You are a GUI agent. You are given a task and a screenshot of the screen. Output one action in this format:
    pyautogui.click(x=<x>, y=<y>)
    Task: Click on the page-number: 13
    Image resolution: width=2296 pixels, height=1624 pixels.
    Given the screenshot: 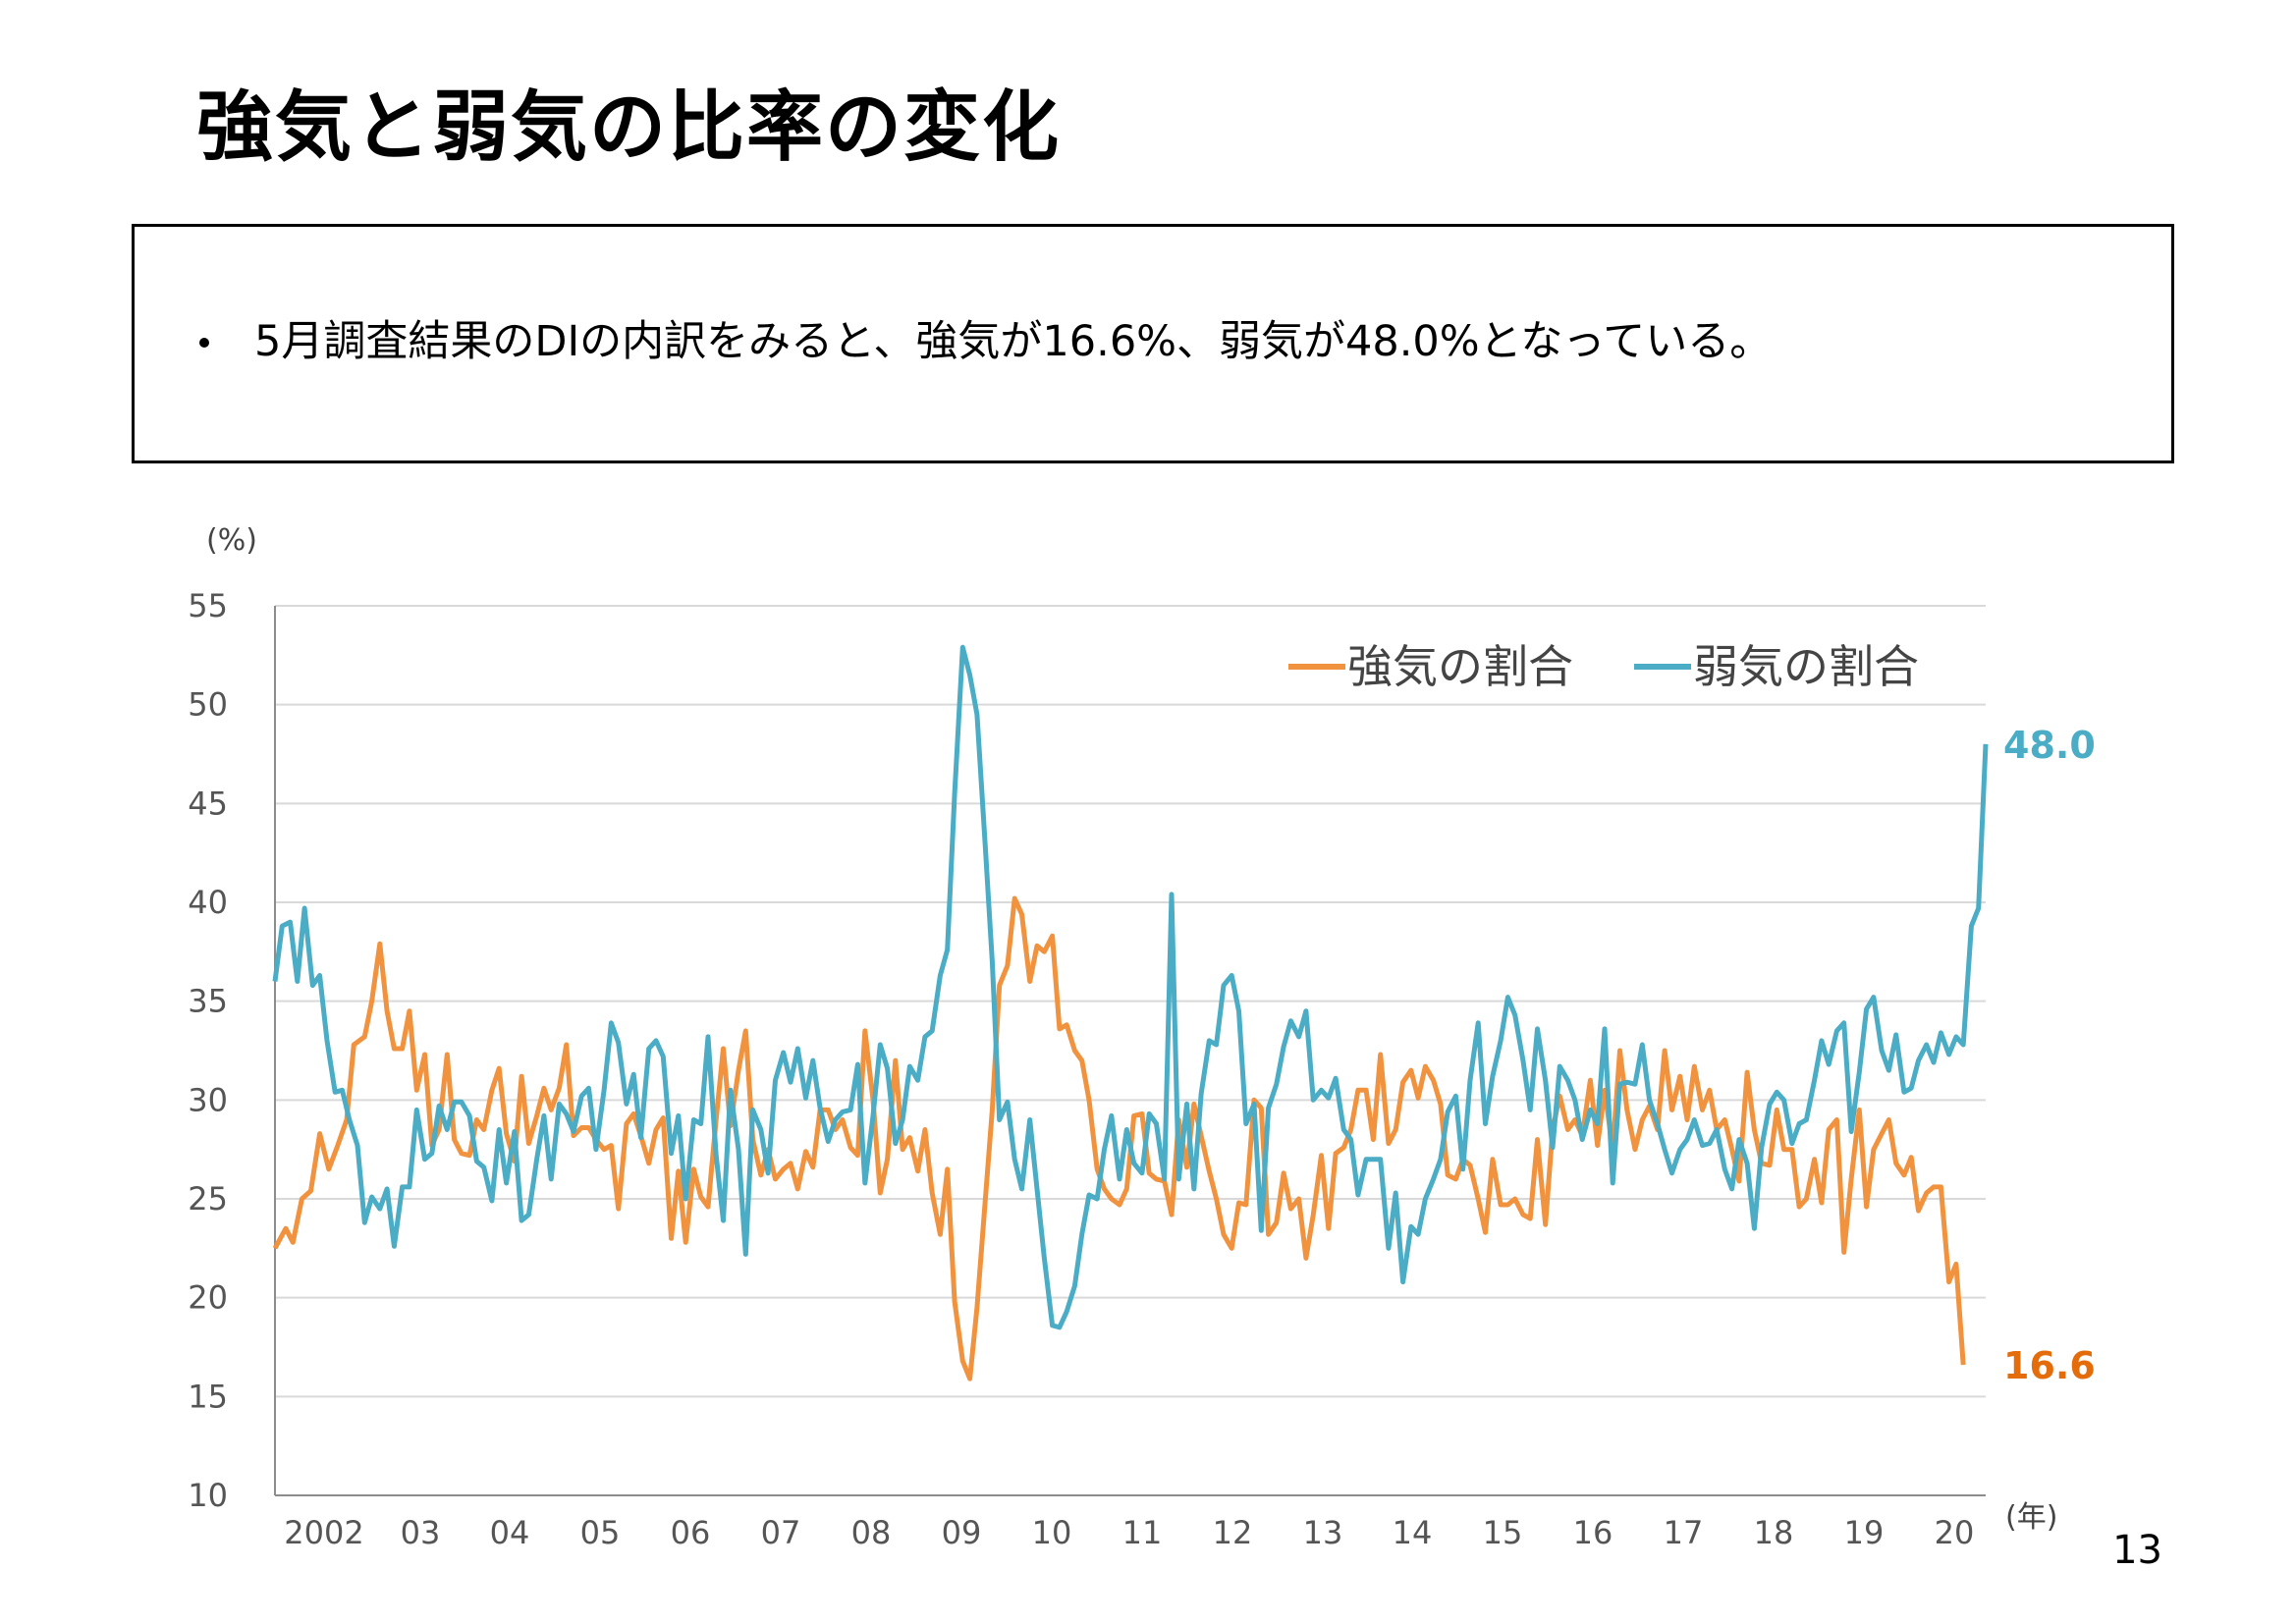 What is the action you would take?
    pyautogui.click(x=2137, y=1550)
    